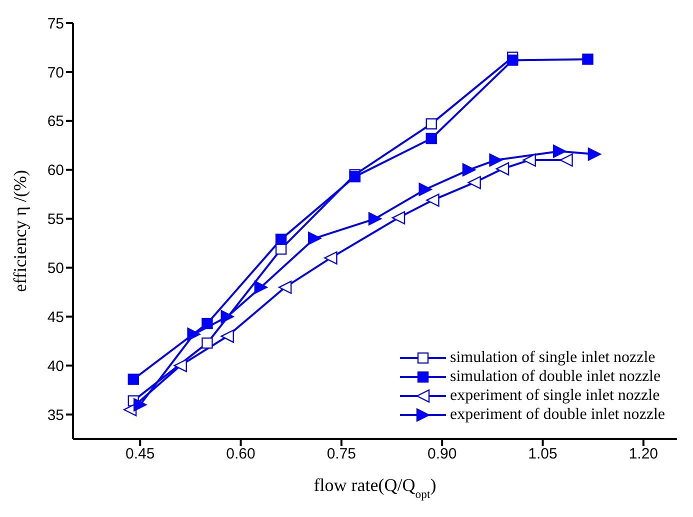 The width and height of the screenshot is (693, 517). I want to click on legend-label: simulation of single inlet nozzle, so click(553, 357).